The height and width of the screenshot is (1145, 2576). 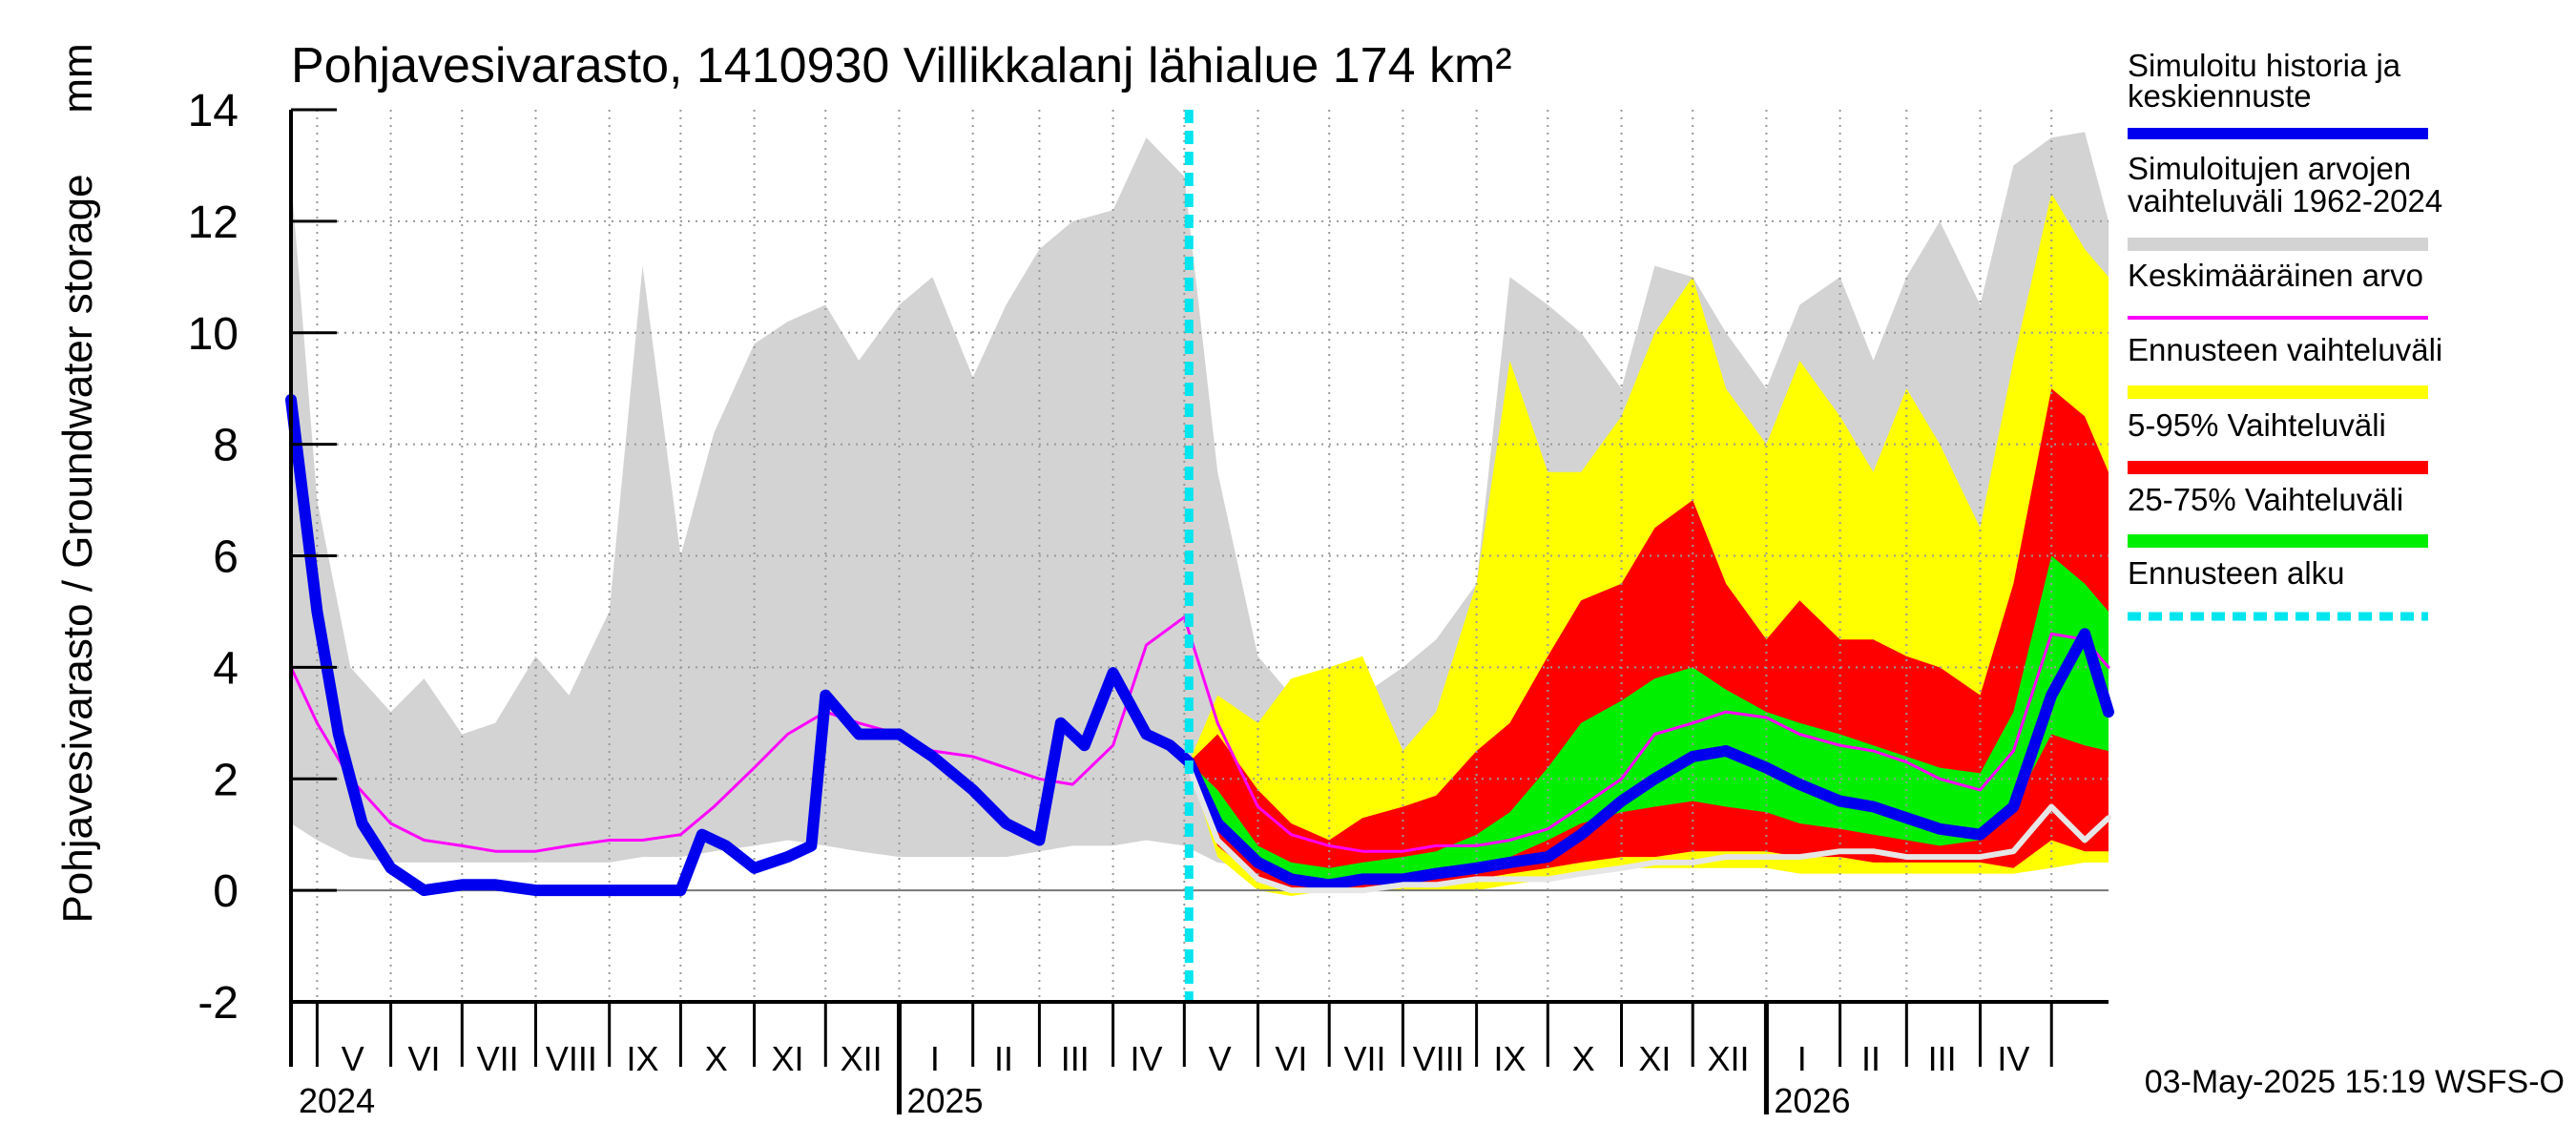 I want to click on y-tick-label: 10, so click(x=213, y=335).